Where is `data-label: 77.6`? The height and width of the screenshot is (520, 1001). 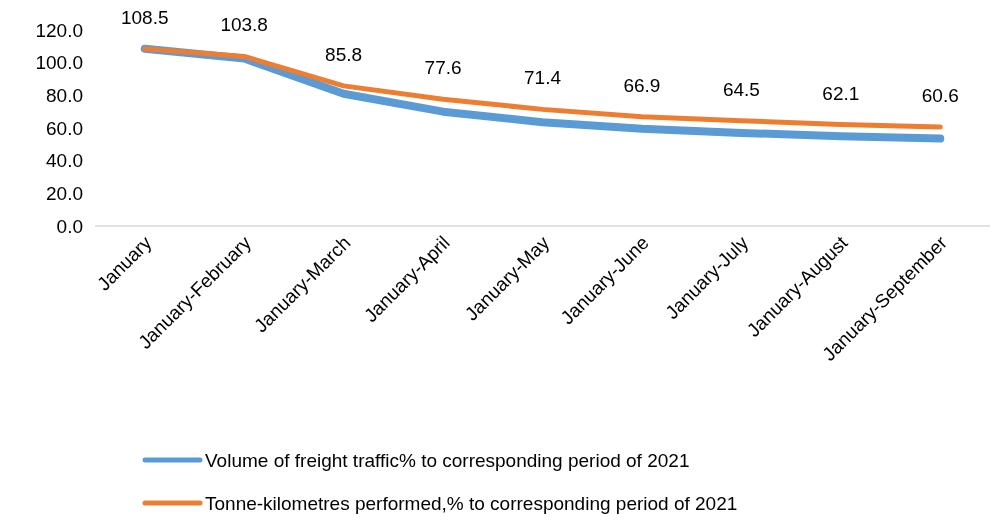 data-label: 77.6 is located at coordinates (443, 68).